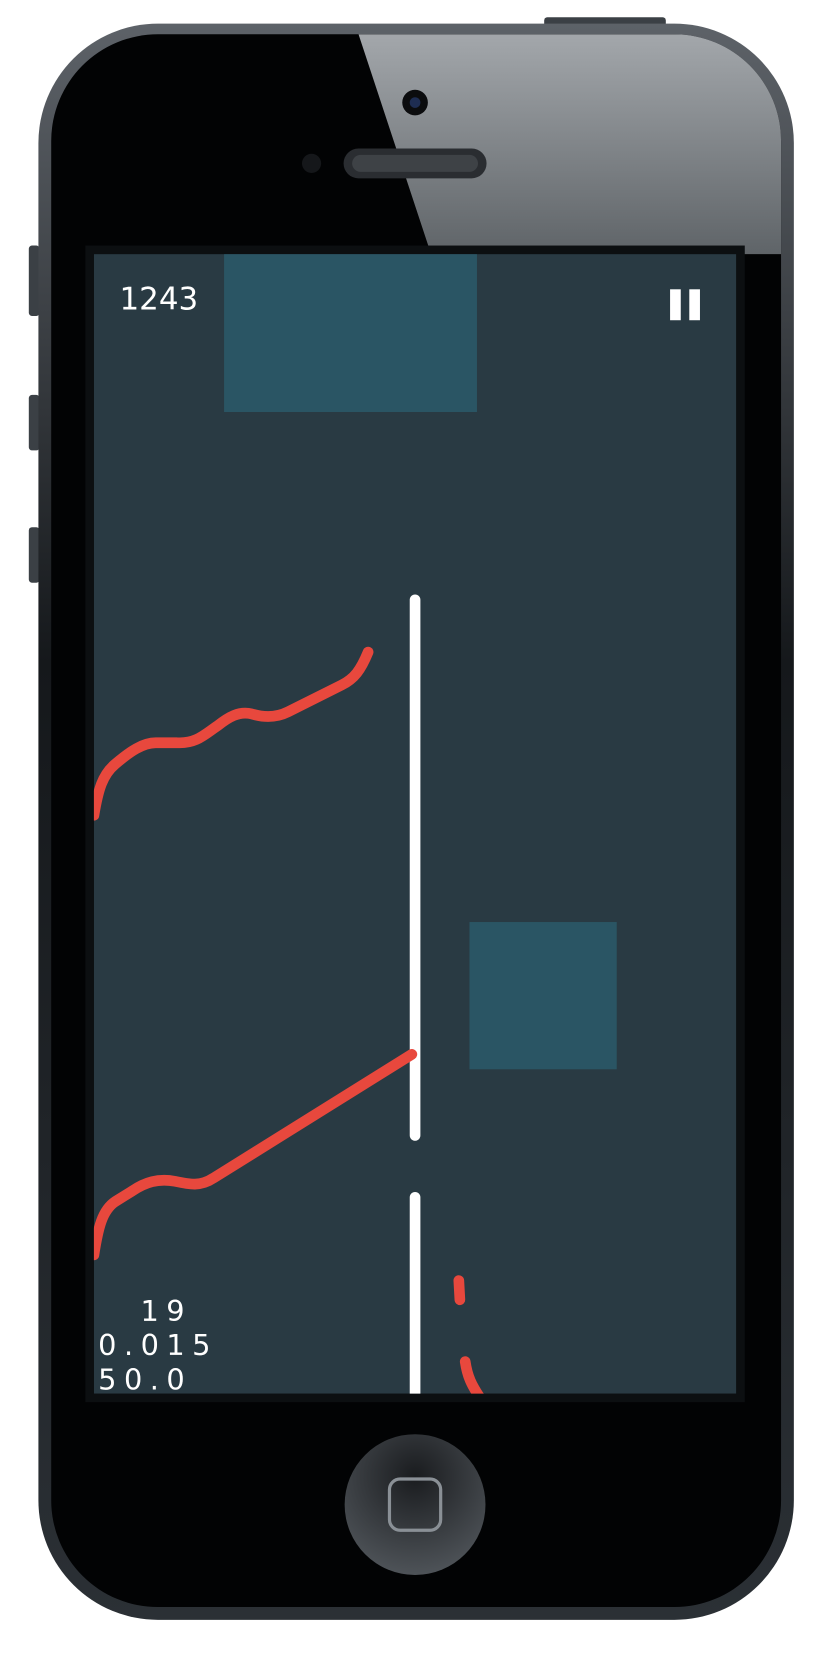 Image resolution: width=828 pixels, height=1668 pixels. I want to click on home-icon, so click(415, 1504).